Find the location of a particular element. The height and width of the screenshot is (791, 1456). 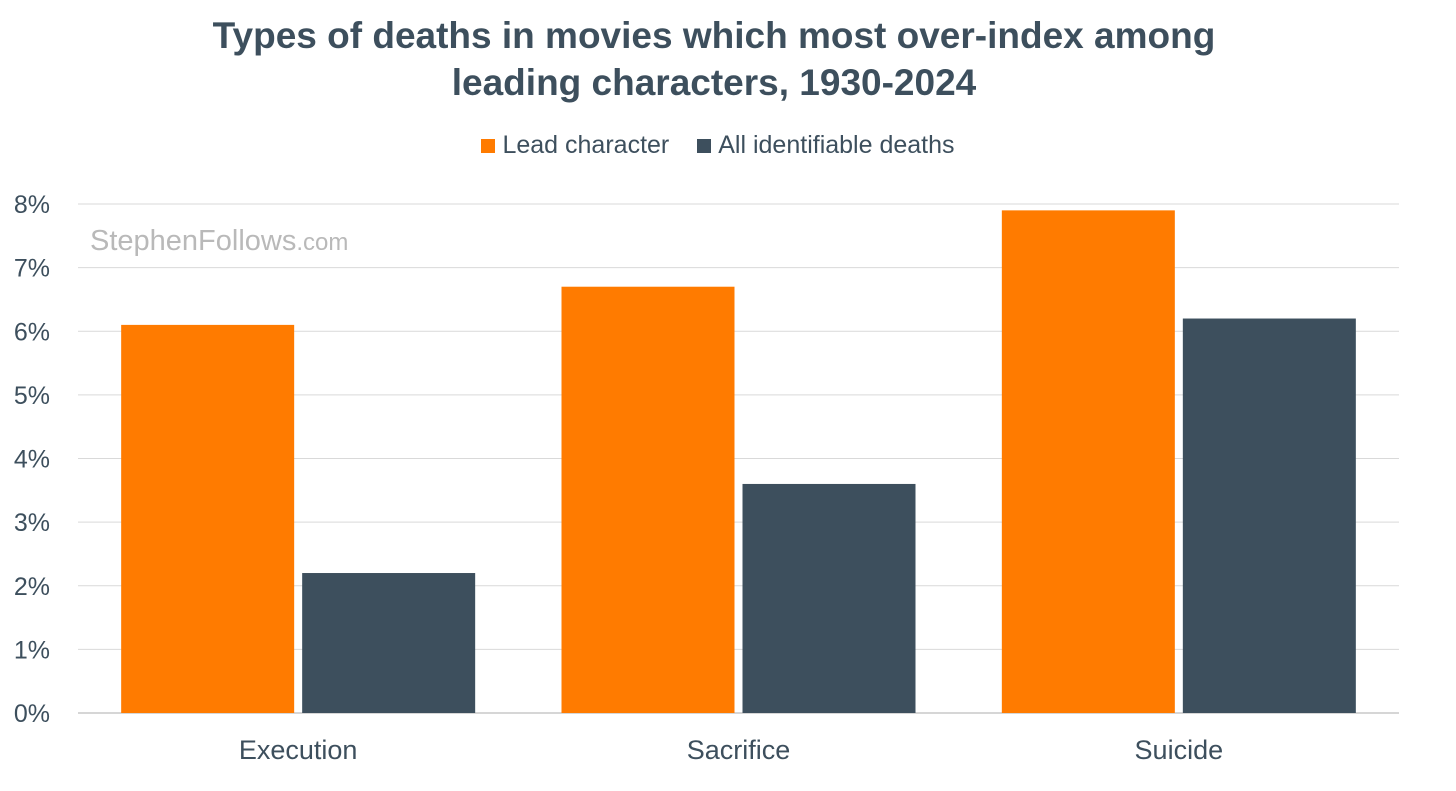

legend-item-all: All identifiable deaths is located at coordinates (826, 145).